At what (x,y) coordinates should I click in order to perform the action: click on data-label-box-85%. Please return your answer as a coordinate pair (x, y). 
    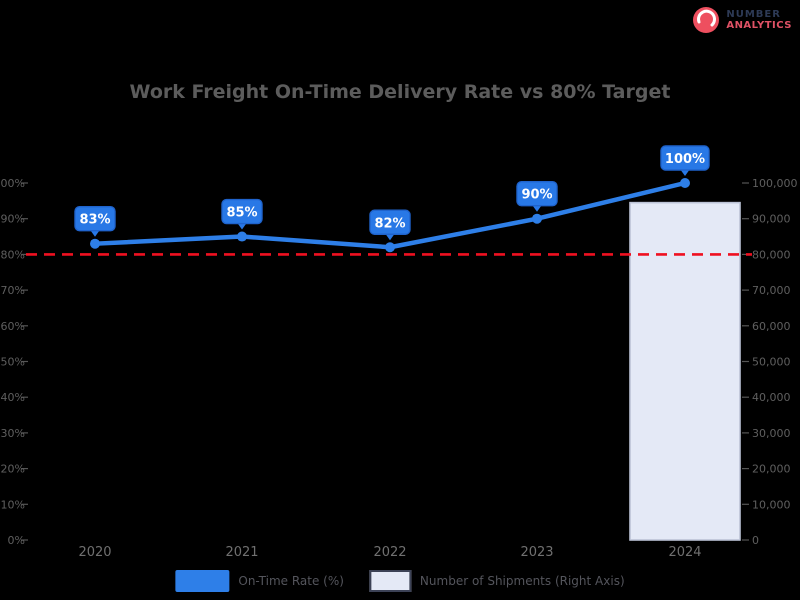
    Looking at the image, I should click on (242, 211).